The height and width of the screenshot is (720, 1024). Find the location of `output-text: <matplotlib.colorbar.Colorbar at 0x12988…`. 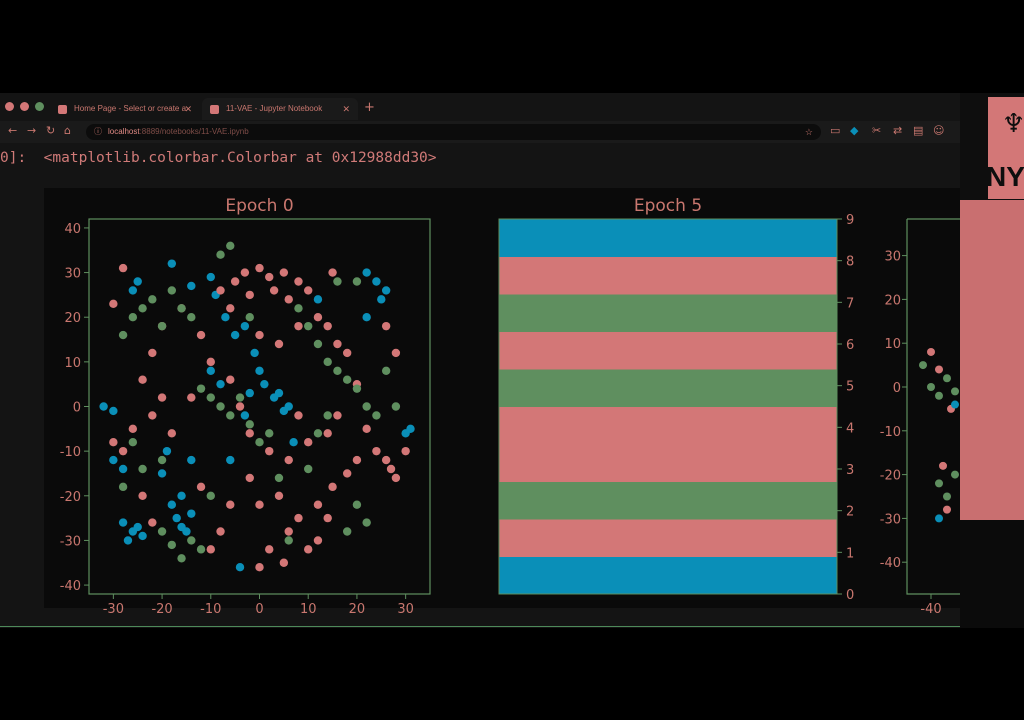

output-text: <matplotlib.colorbar.Colorbar at 0x12988… is located at coordinates (240, 158).